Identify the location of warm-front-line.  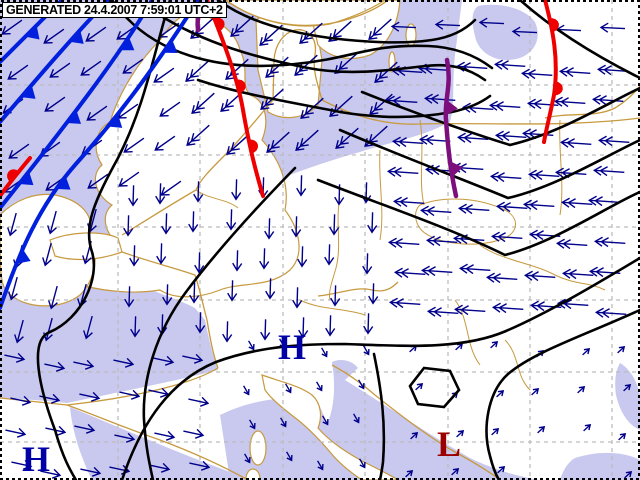
(235, 99).